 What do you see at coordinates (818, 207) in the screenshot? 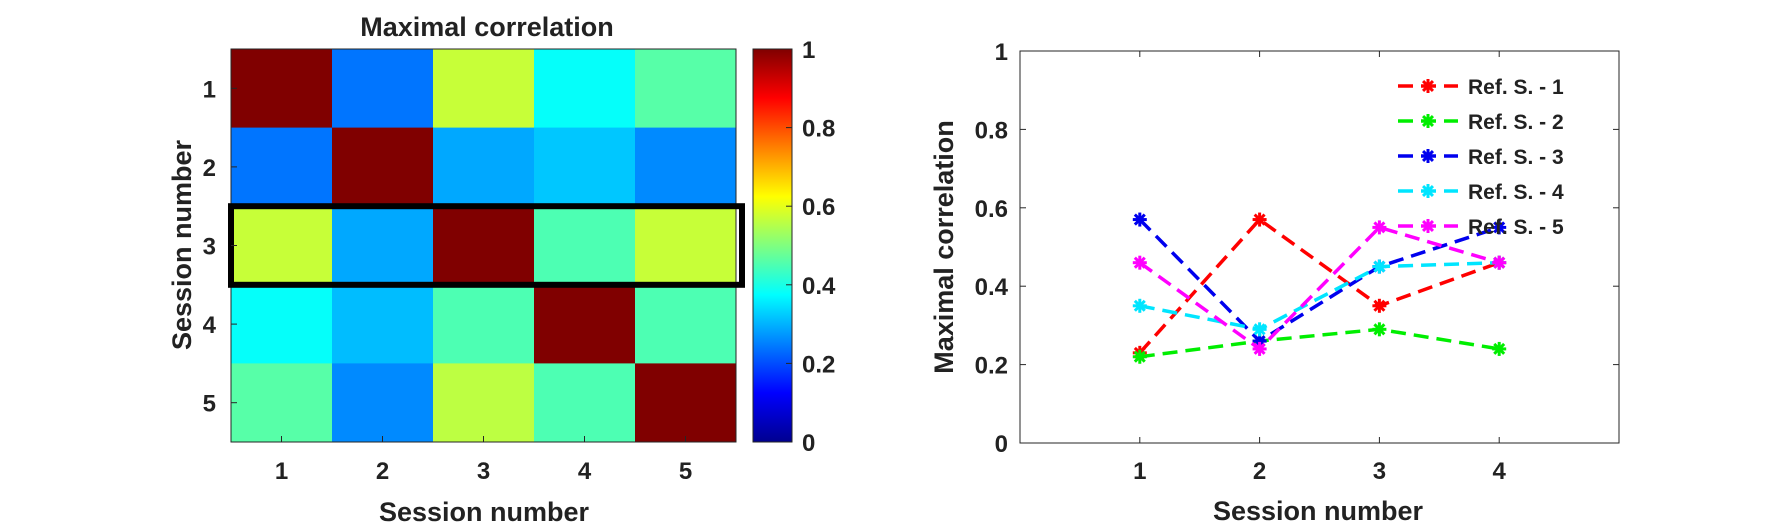
I see `colorbar-tick-label: 0.6` at bounding box center [818, 207].